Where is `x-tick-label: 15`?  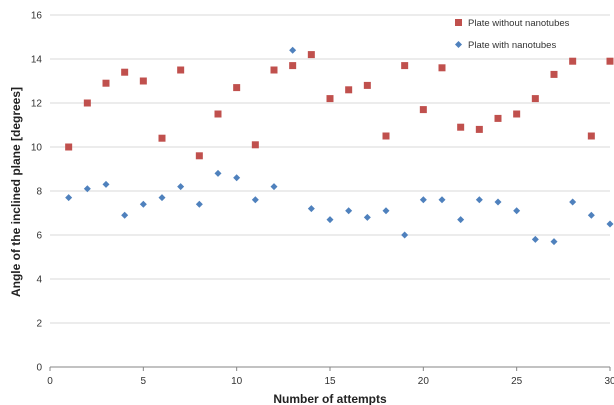 x-tick-label: 15 is located at coordinates (330, 381).